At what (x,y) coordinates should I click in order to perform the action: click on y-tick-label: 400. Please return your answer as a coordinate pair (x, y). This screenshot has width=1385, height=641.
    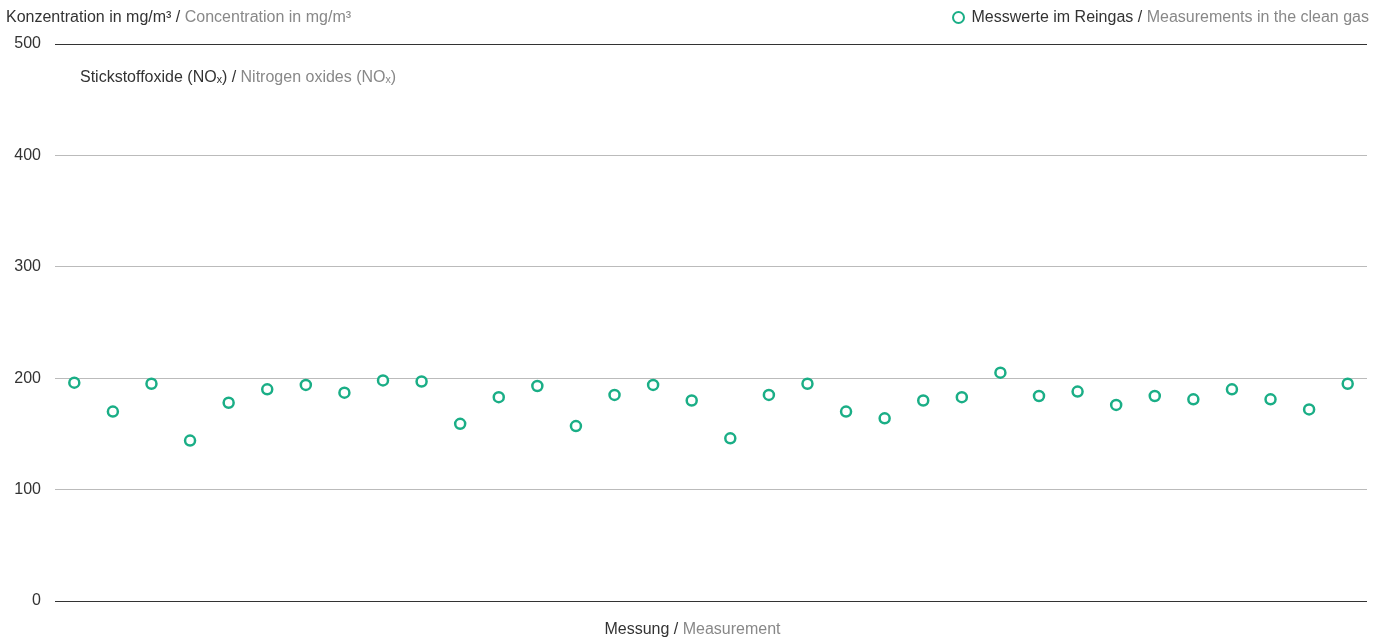
    Looking at the image, I should click on (28, 154).